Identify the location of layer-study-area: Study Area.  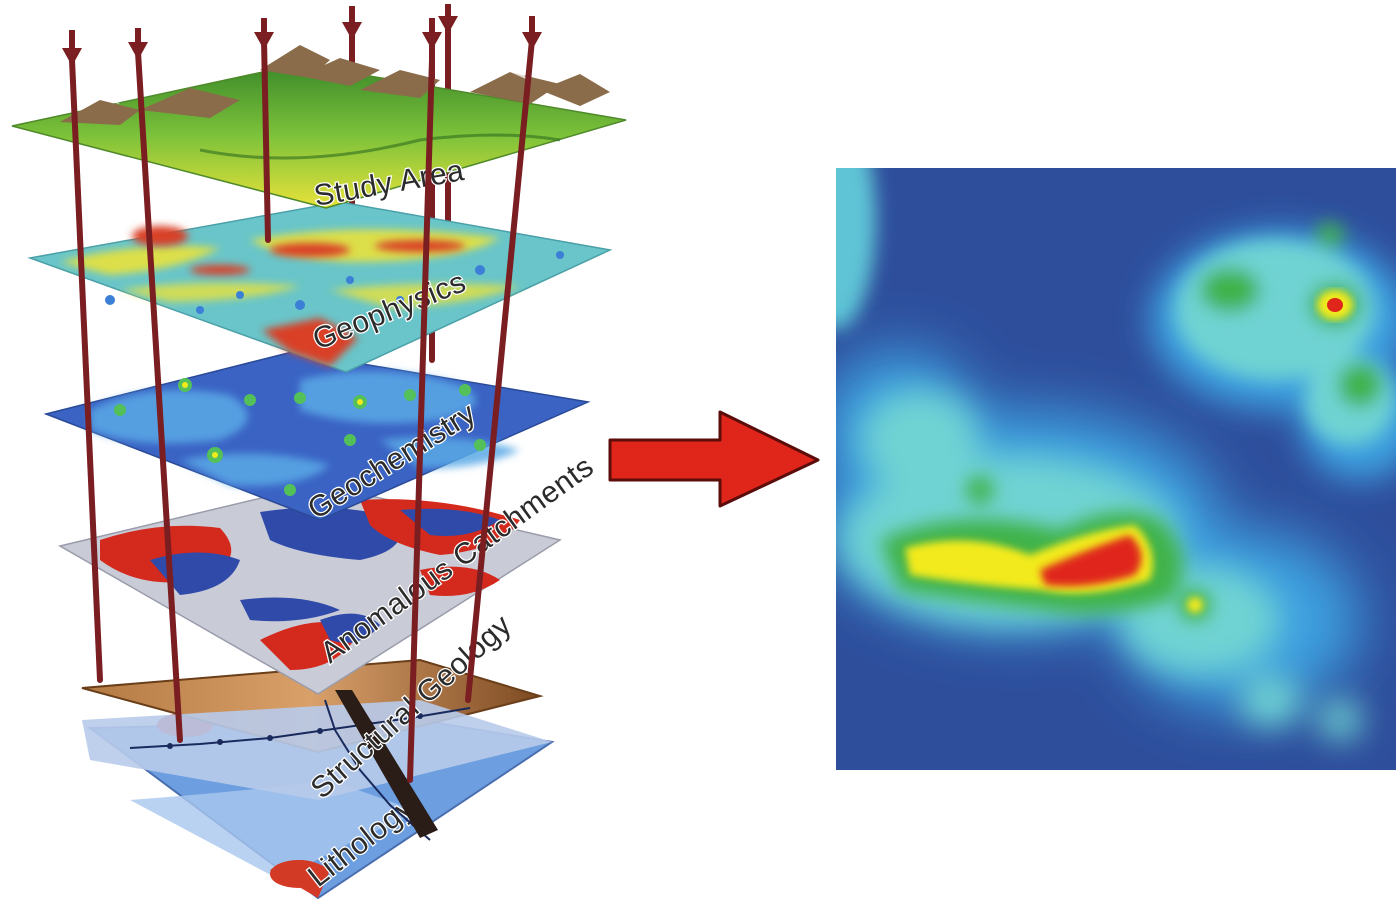
(319, 128).